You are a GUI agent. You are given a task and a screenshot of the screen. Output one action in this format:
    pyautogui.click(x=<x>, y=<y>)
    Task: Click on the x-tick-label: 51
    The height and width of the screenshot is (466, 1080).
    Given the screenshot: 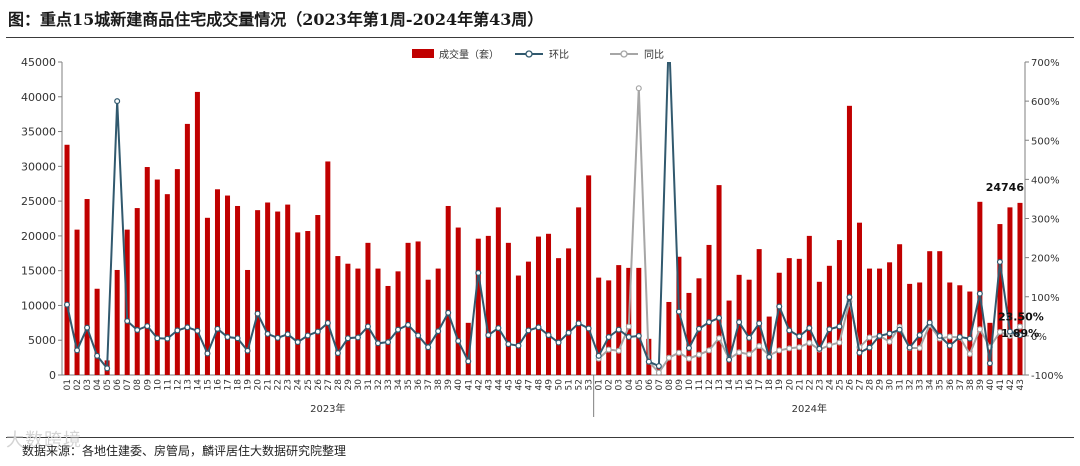 What is the action you would take?
    pyautogui.click(x=570, y=384)
    